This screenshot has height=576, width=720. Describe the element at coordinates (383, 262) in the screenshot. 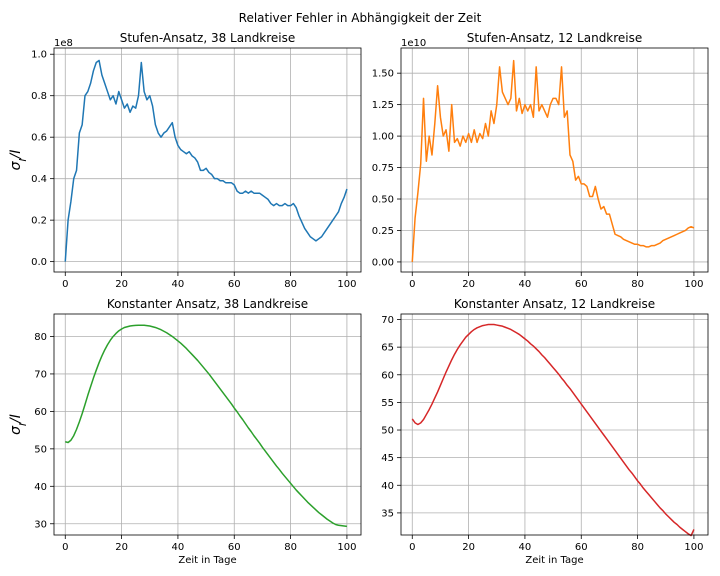

I see `y-tick-label: 0.00` at that location.